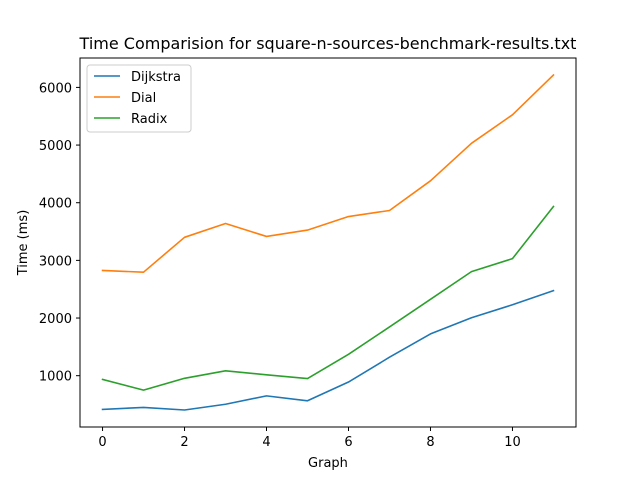 The width and height of the screenshot is (640, 485). Describe the element at coordinates (512, 442) in the screenshot. I see `x-tick-label: 10` at that location.